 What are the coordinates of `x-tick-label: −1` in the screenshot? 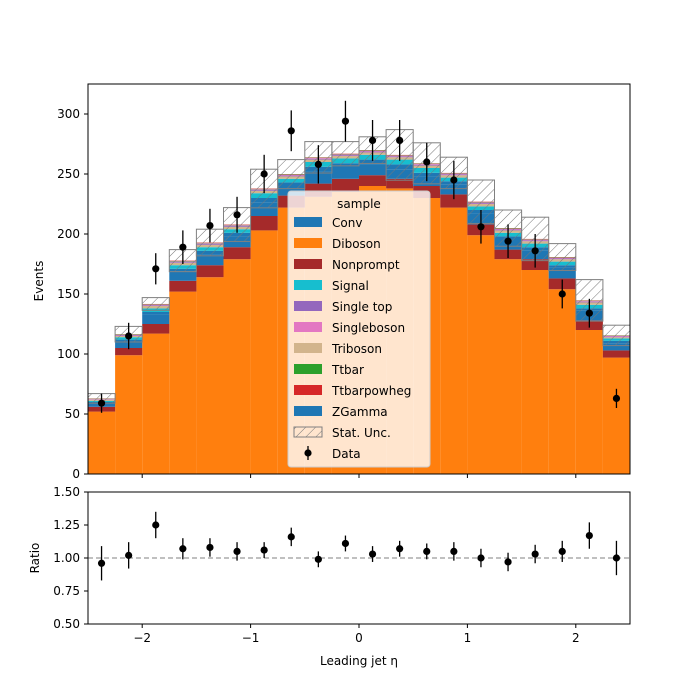 It's located at (251, 638).